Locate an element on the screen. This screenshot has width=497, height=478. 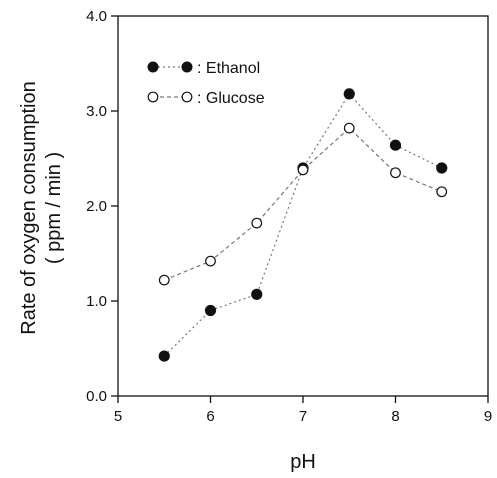
y-axis-title-line2: ( ppm / min ) is located at coordinates (54, 208).